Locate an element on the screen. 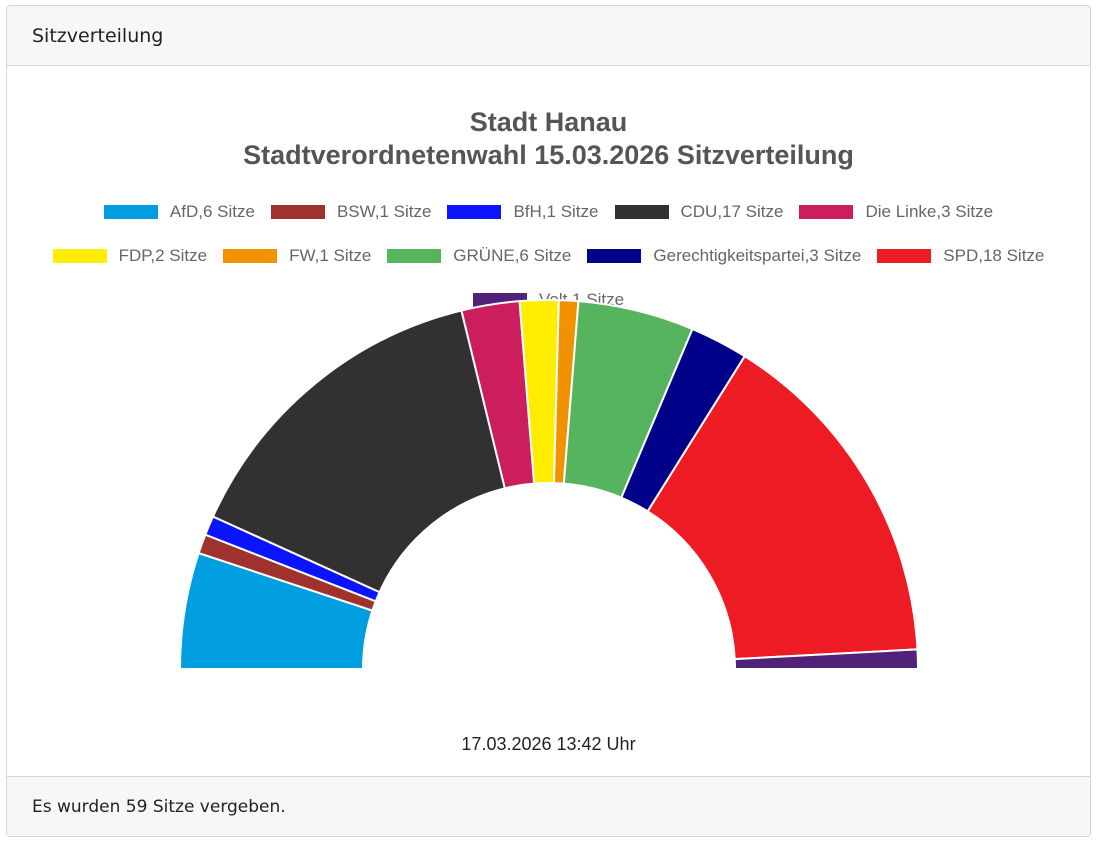  legend-item: BfH,1 Sitze is located at coordinates (523, 212).